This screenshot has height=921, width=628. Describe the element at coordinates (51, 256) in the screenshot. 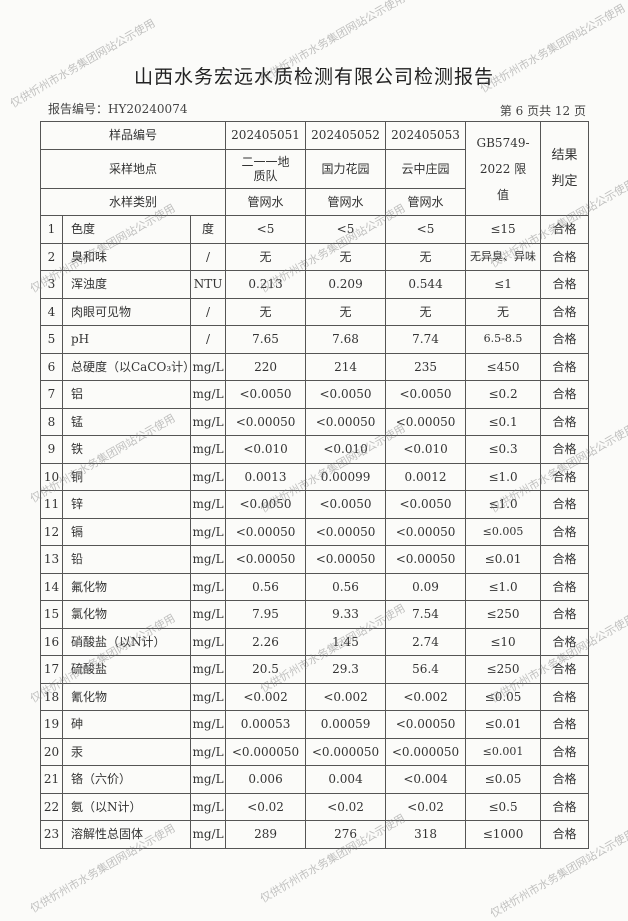

I see `row-number: 2` at that location.